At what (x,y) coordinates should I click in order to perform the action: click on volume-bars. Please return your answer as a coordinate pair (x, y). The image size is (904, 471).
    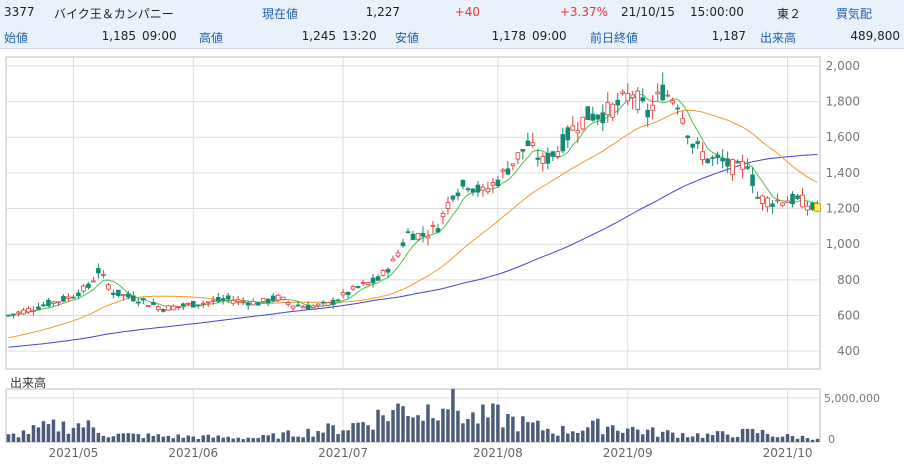
    Looking at the image, I should click on (413, 415).